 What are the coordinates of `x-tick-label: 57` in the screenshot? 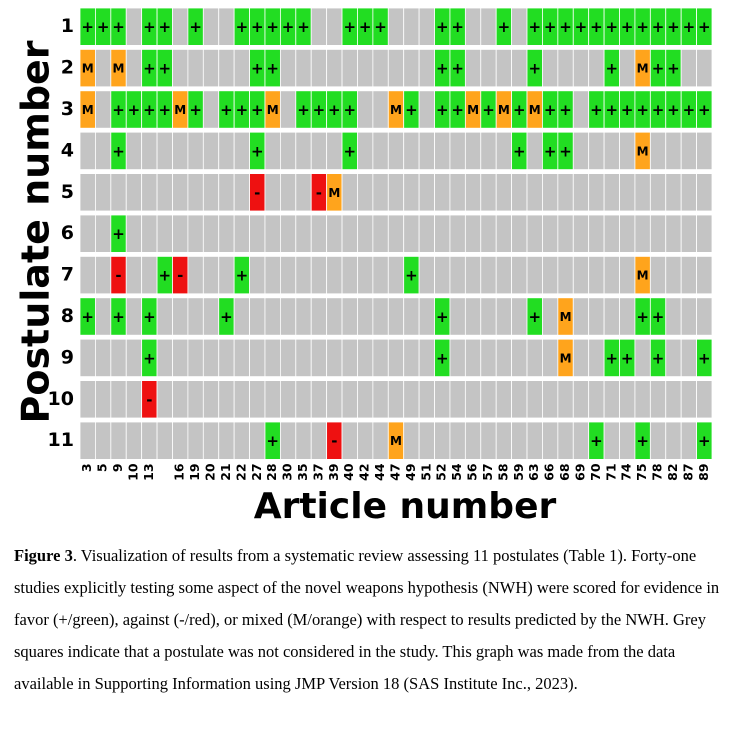 It's located at (487, 471).